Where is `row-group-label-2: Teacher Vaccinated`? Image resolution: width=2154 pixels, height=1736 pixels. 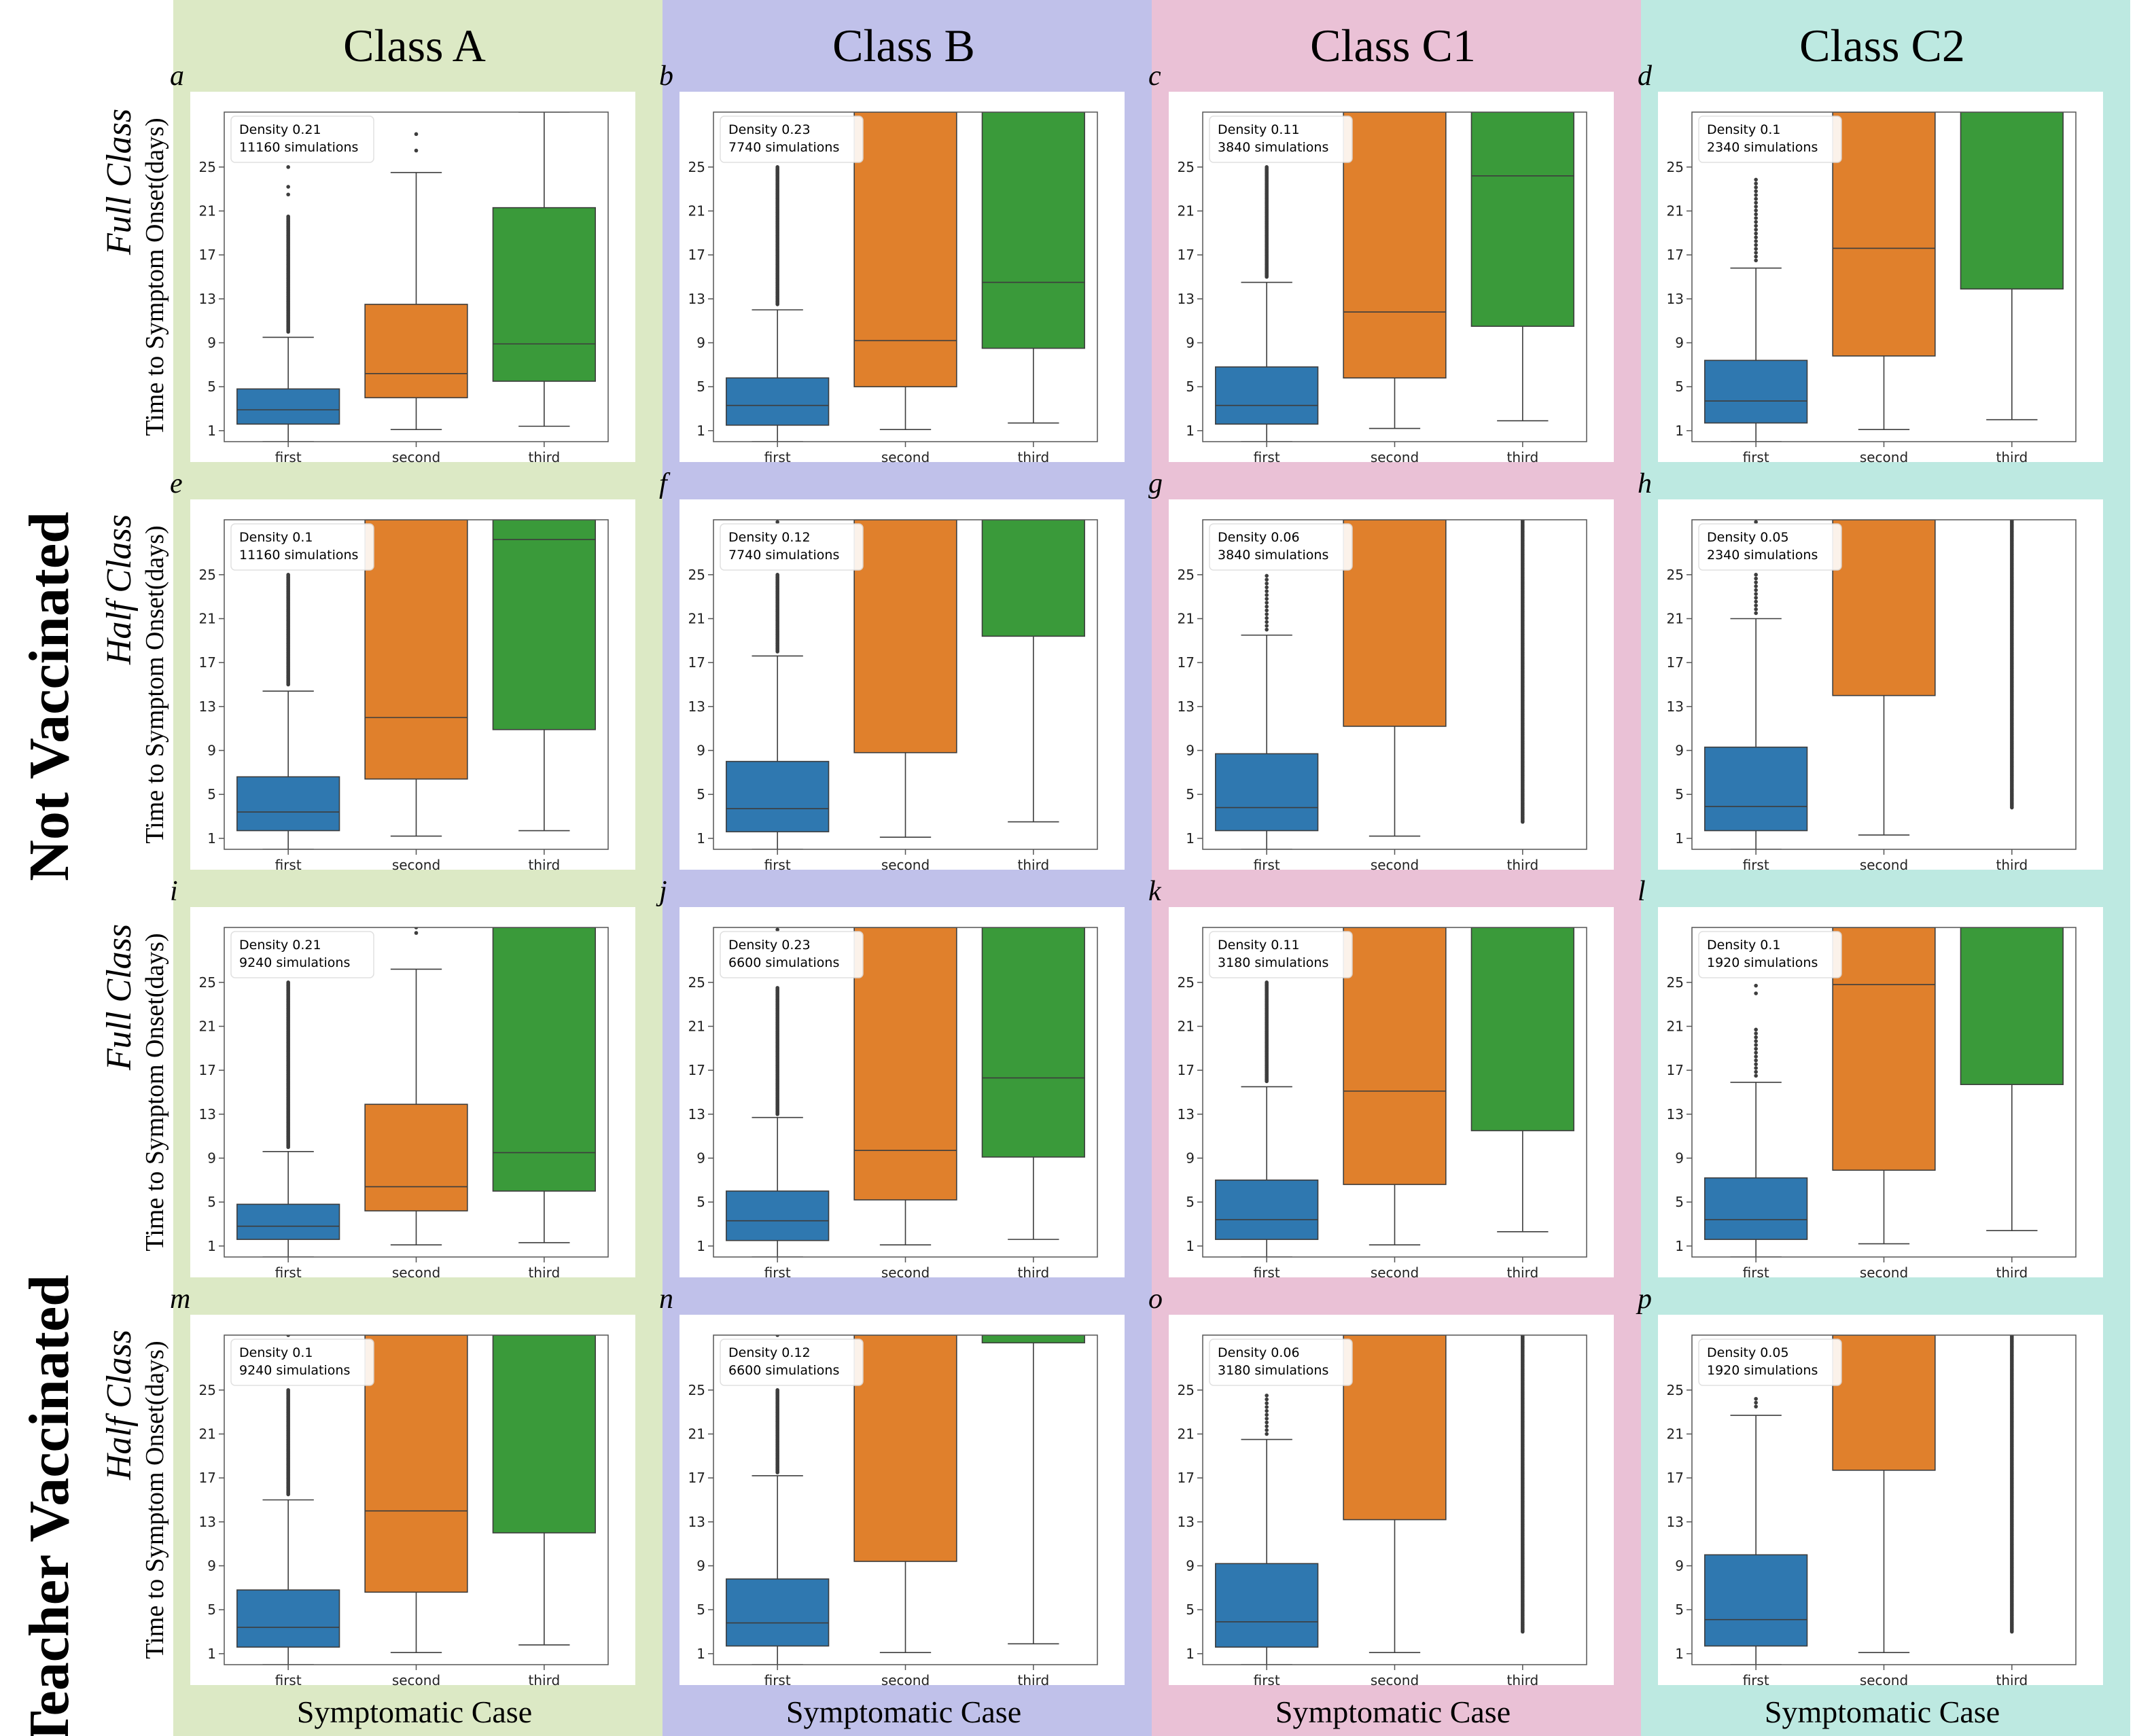 row-group-label-2: Teacher Vaccinated is located at coordinates (49, 1505).